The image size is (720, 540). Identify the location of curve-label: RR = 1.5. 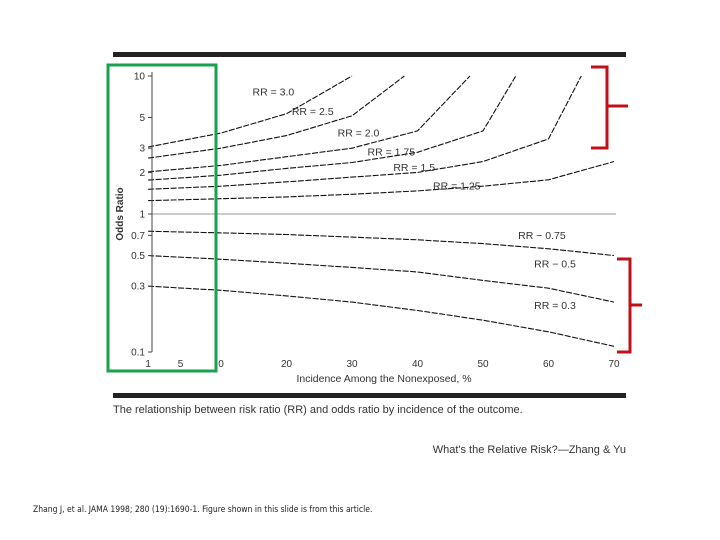
(414, 168).